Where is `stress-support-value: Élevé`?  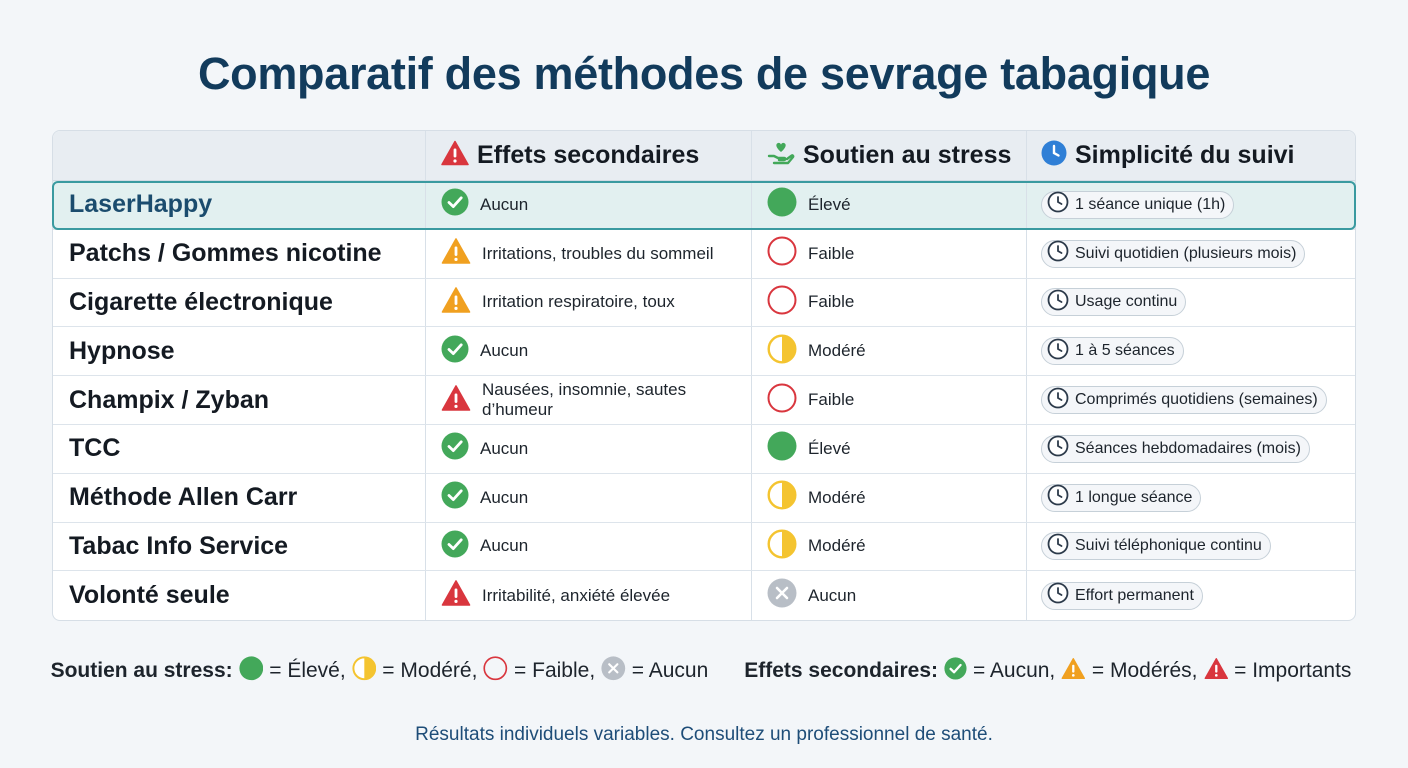
stress-support-value: Élevé is located at coordinates (829, 448).